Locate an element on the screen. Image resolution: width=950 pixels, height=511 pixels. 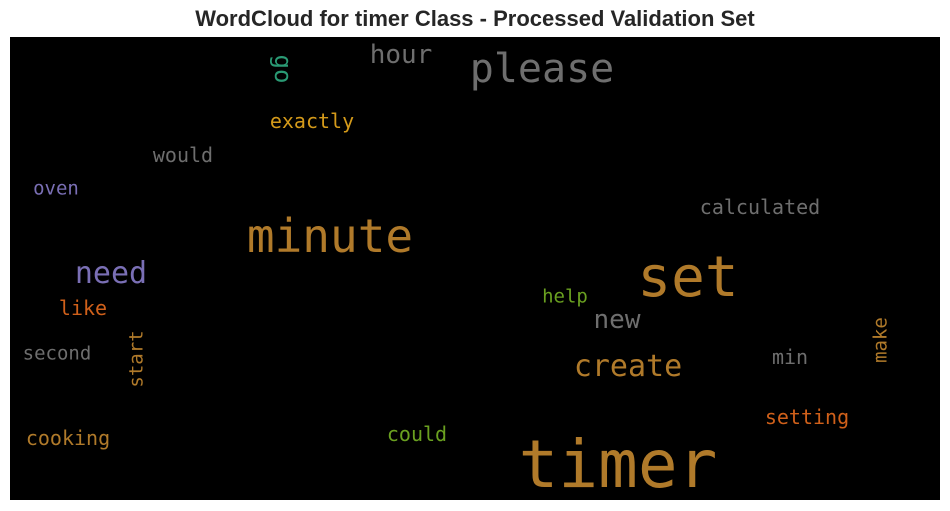
word-set: set is located at coordinates (688, 277).